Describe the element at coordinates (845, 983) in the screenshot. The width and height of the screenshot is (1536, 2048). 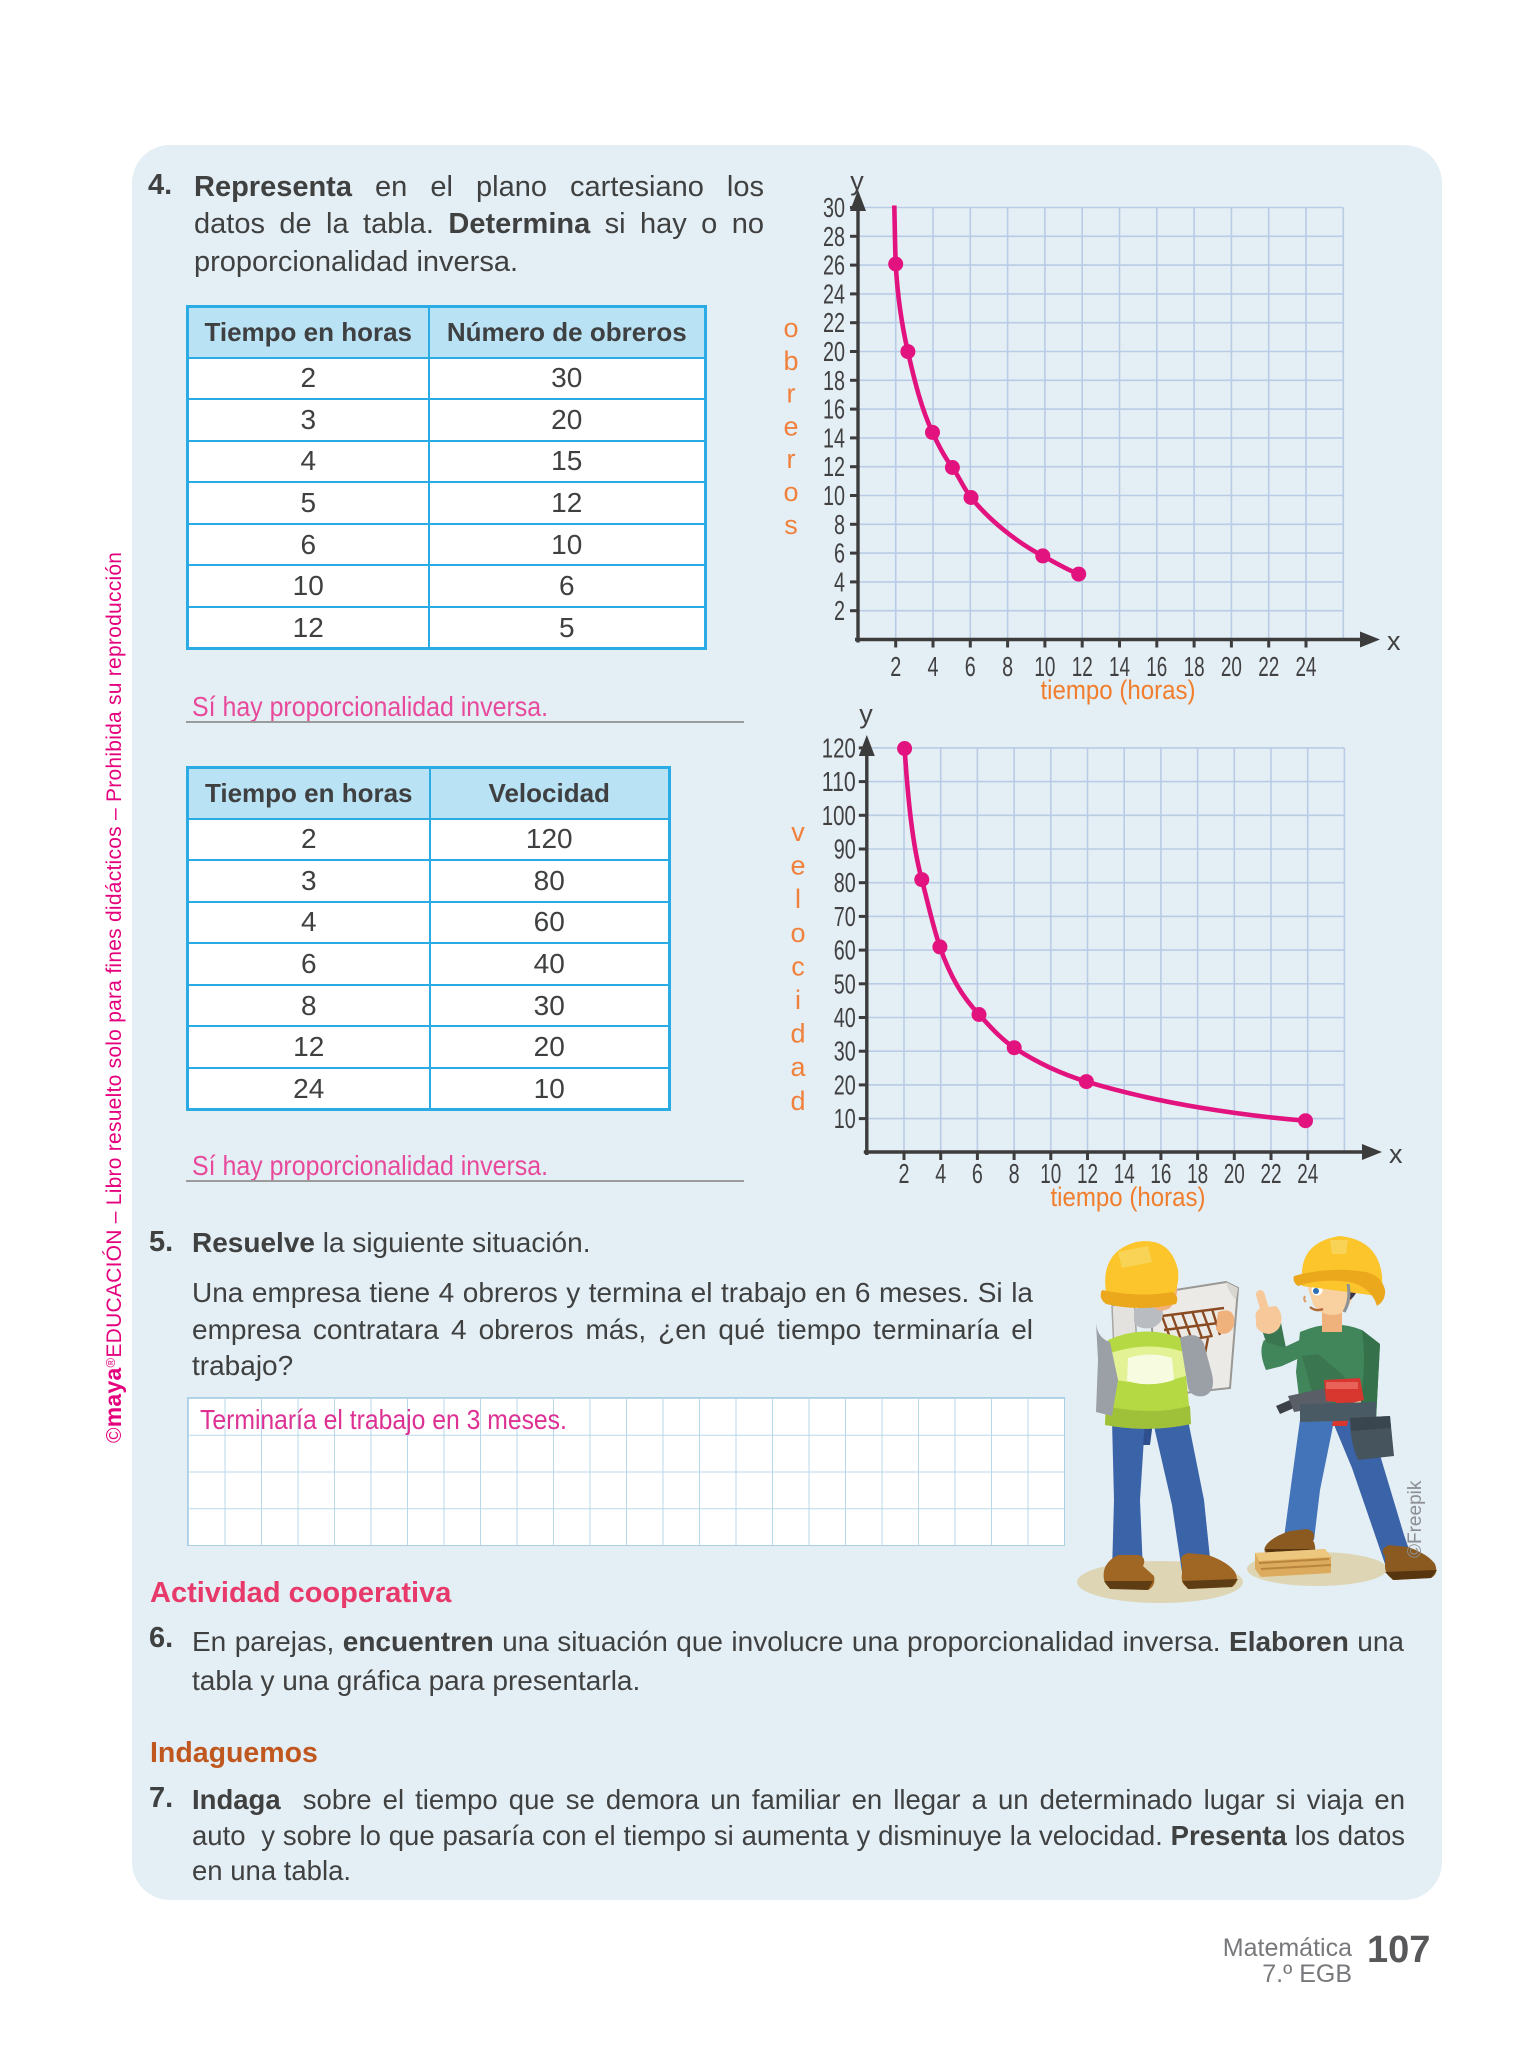
I see `svg-text: 50` at that location.